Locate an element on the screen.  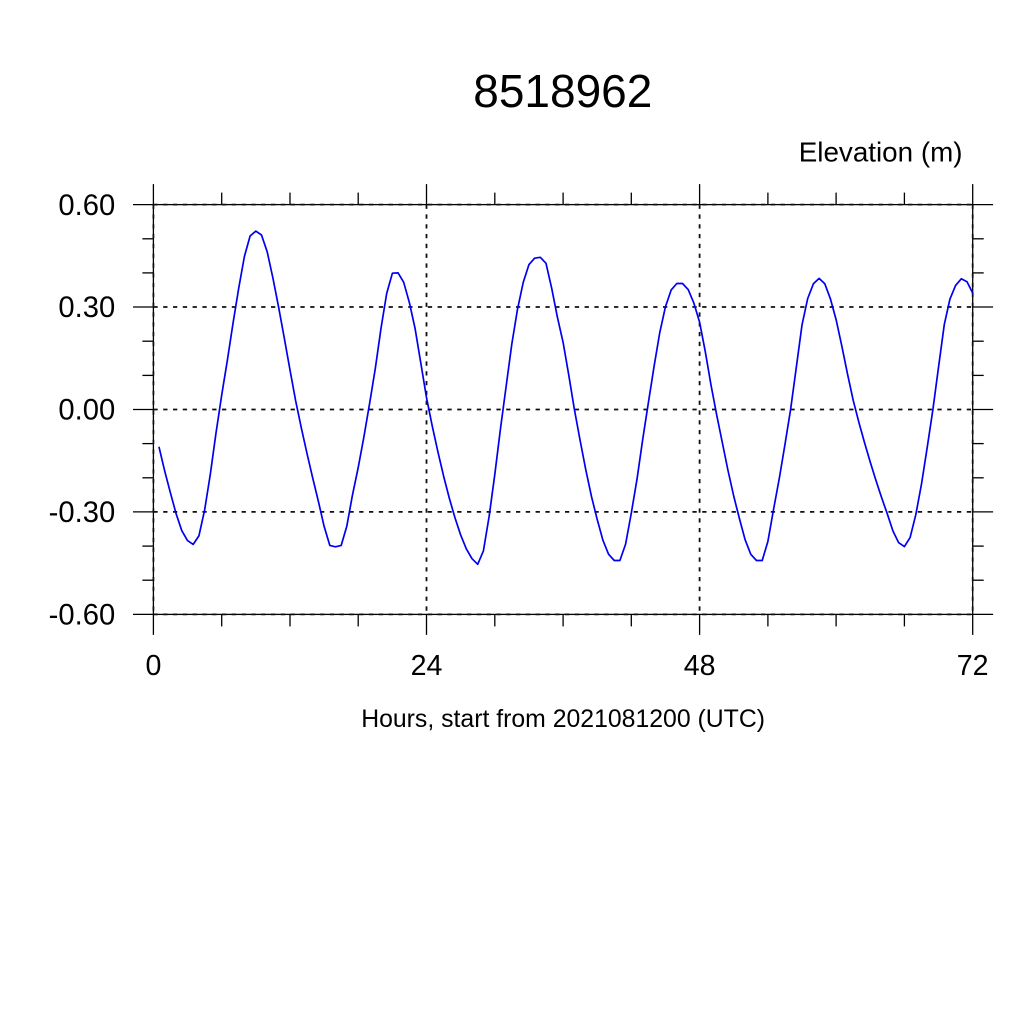
svg-text: 24 is located at coordinates (427, 666).